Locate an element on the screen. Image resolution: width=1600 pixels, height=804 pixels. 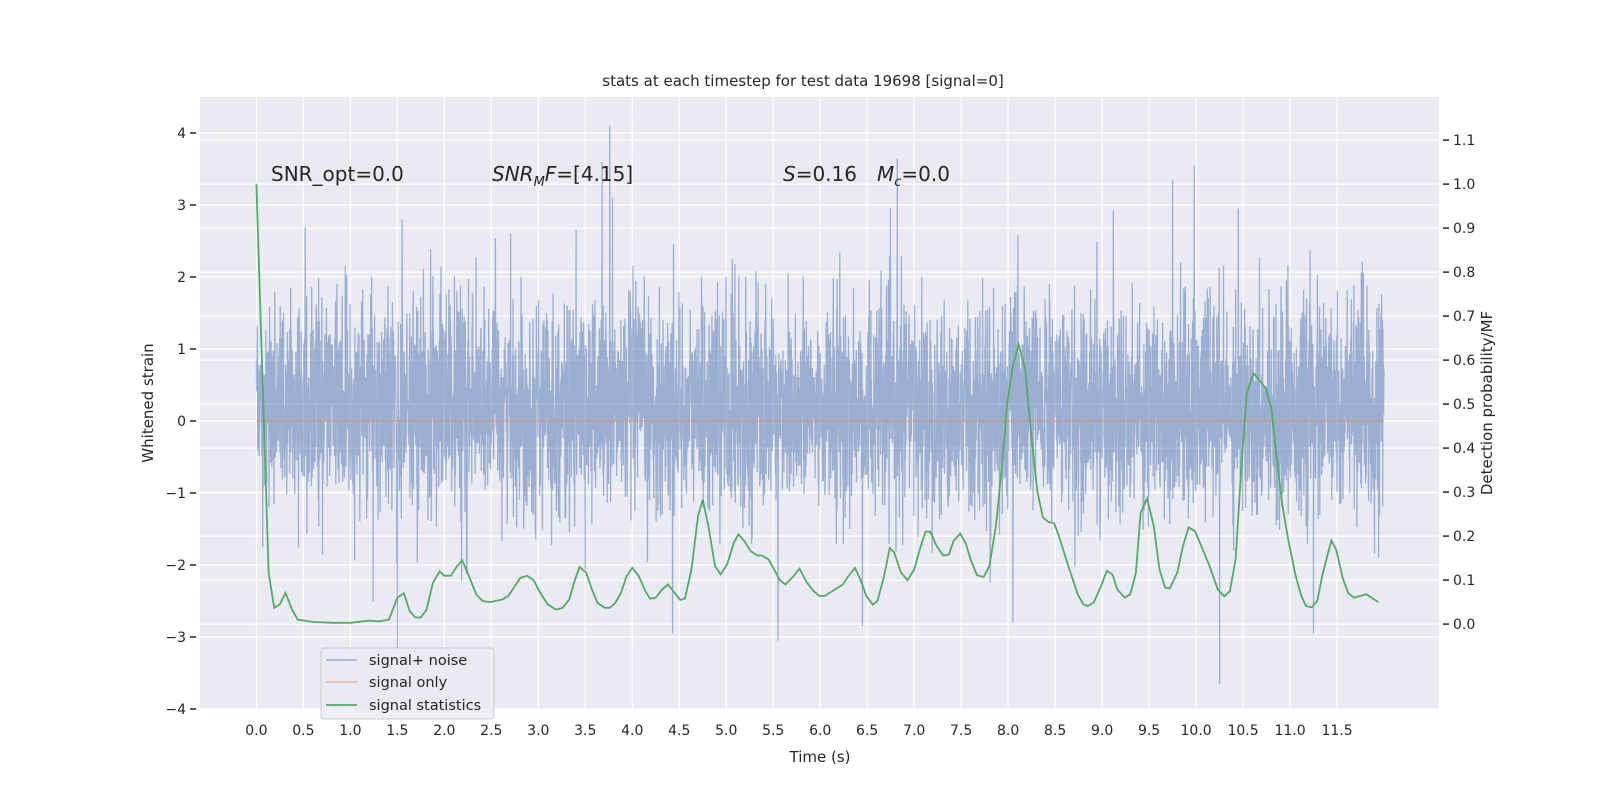
x-tick-label: 2.0 is located at coordinates (444, 731).